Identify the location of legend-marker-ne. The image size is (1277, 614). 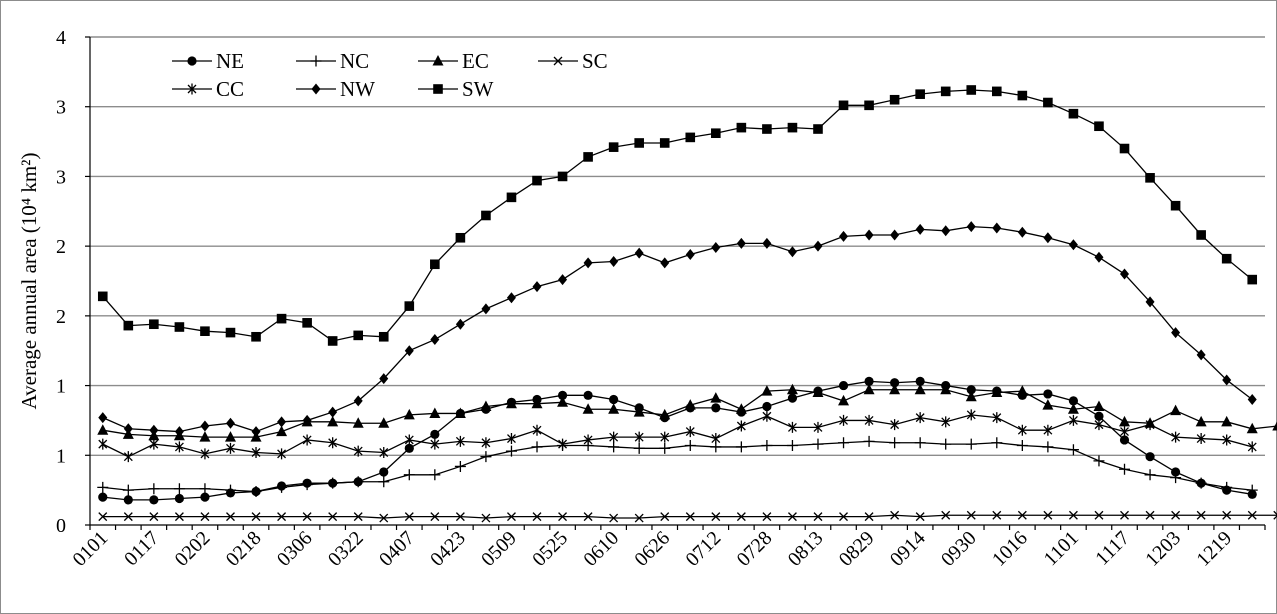
(192, 61).